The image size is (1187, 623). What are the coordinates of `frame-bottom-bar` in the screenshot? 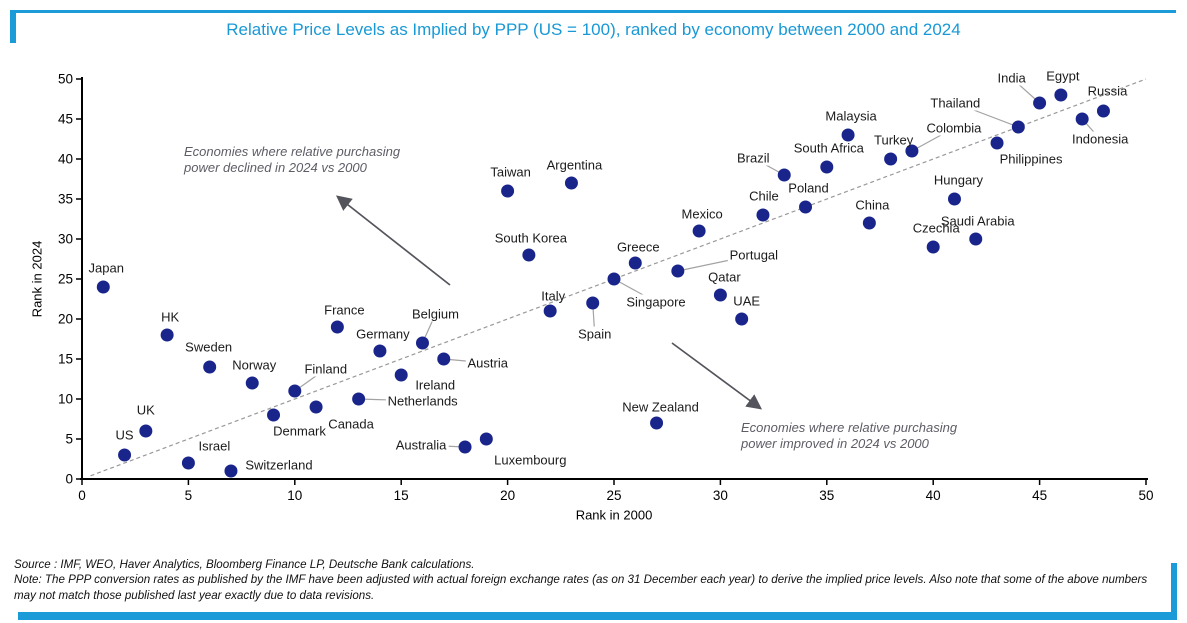 It's located at (597, 616).